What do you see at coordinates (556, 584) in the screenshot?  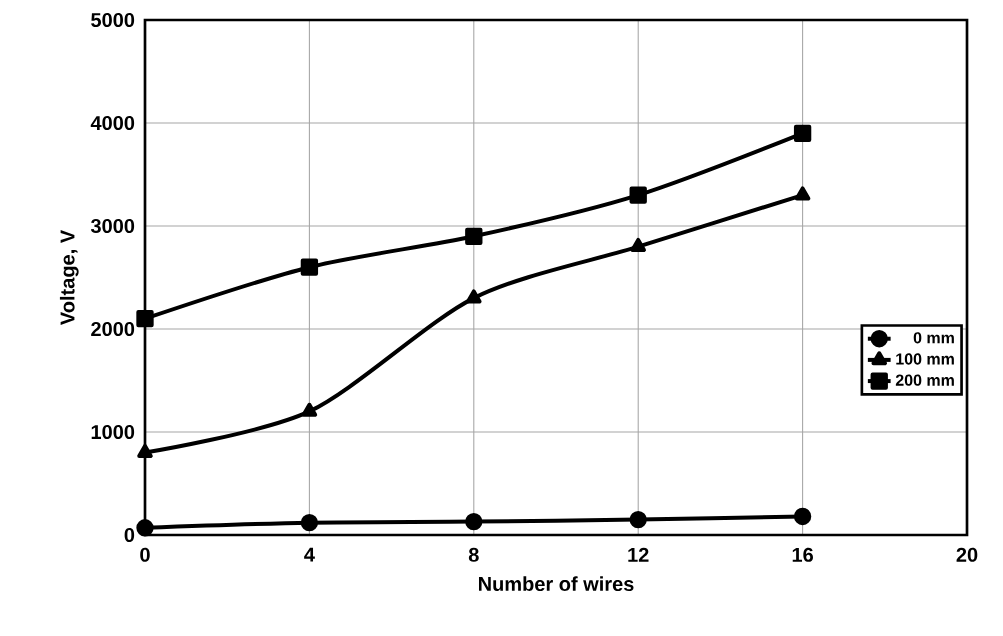 I see `x-axis-title: Number of wires` at bounding box center [556, 584].